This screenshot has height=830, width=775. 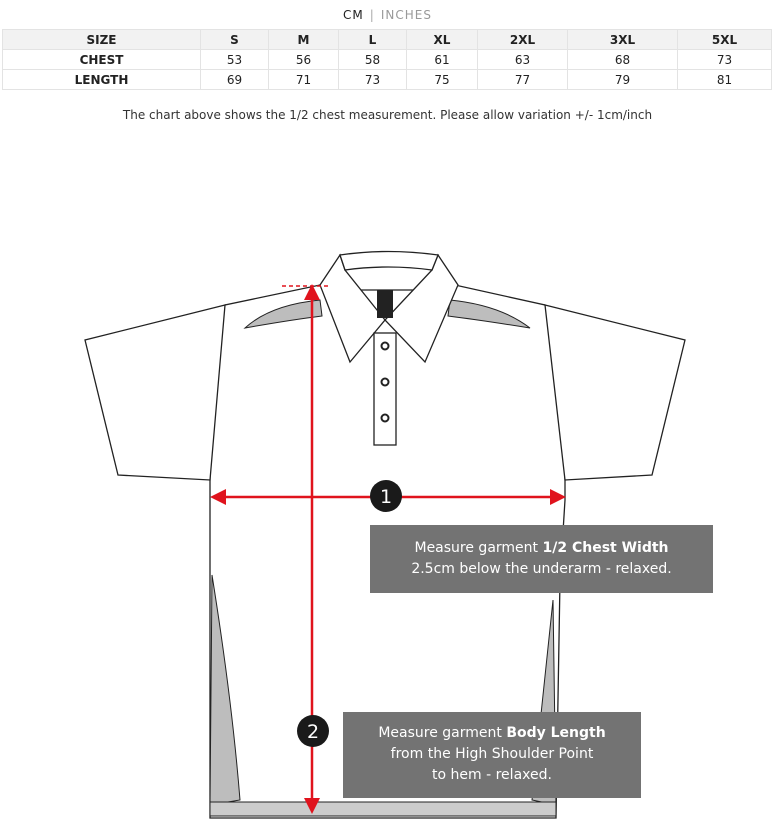 I want to click on marker-2-label: 2, so click(x=313, y=732).